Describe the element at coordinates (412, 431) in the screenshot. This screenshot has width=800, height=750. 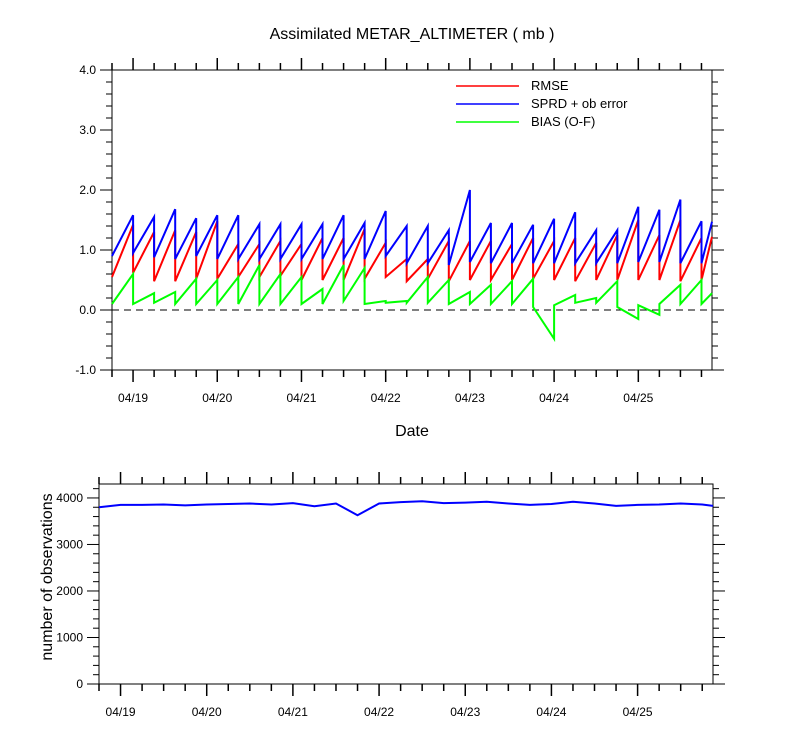
I see `x-axis-title: Date` at that location.